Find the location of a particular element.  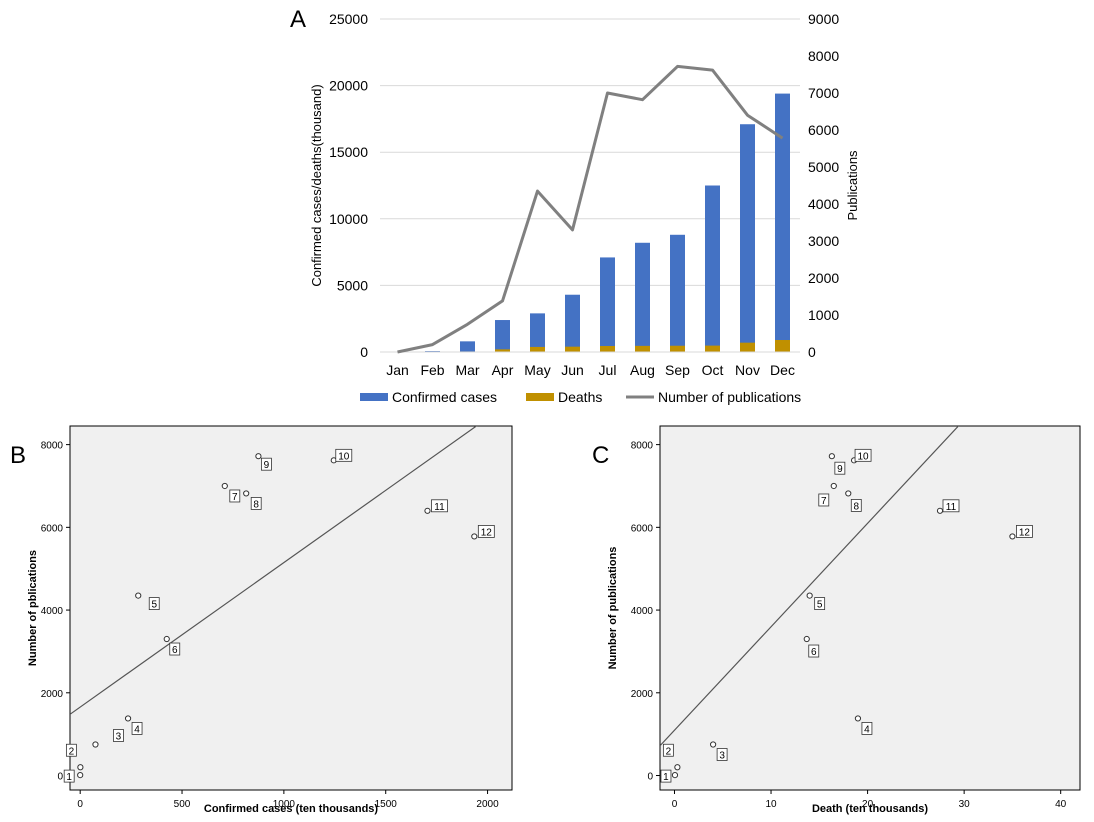

point-label: 8 is located at coordinates (856, 506).